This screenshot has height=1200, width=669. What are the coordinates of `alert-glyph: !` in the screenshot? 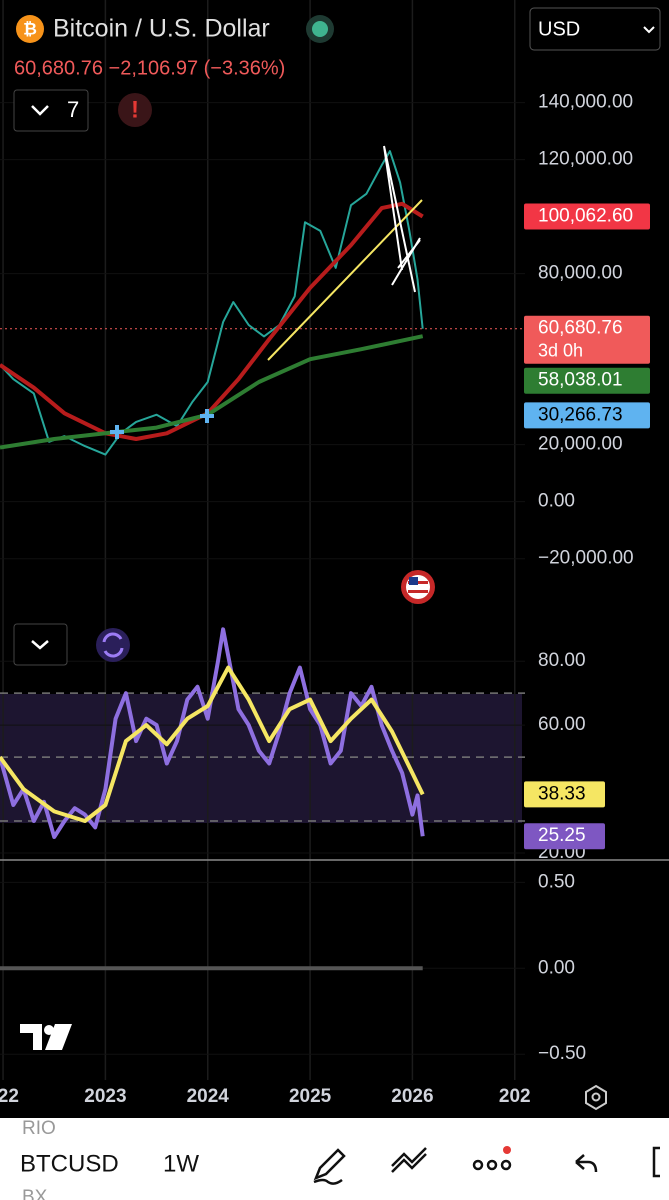 It's located at (135, 109).